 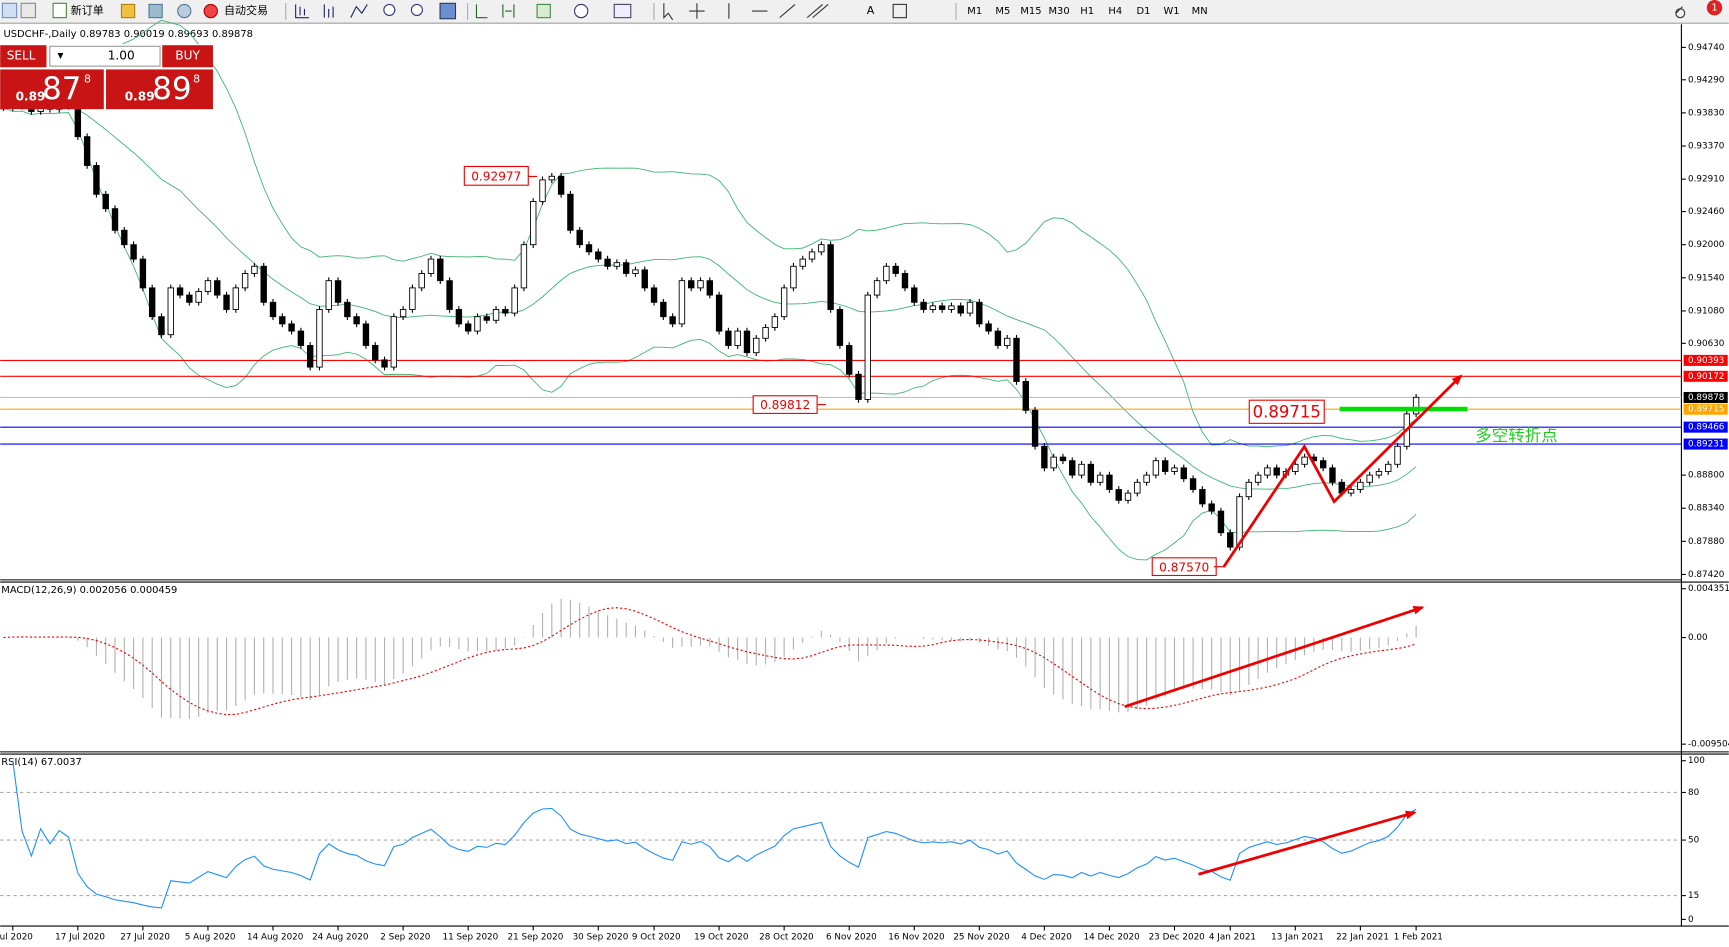 What do you see at coordinates (1706, 48) in the screenshot?
I see `y-tick-label: 0.94740` at bounding box center [1706, 48].